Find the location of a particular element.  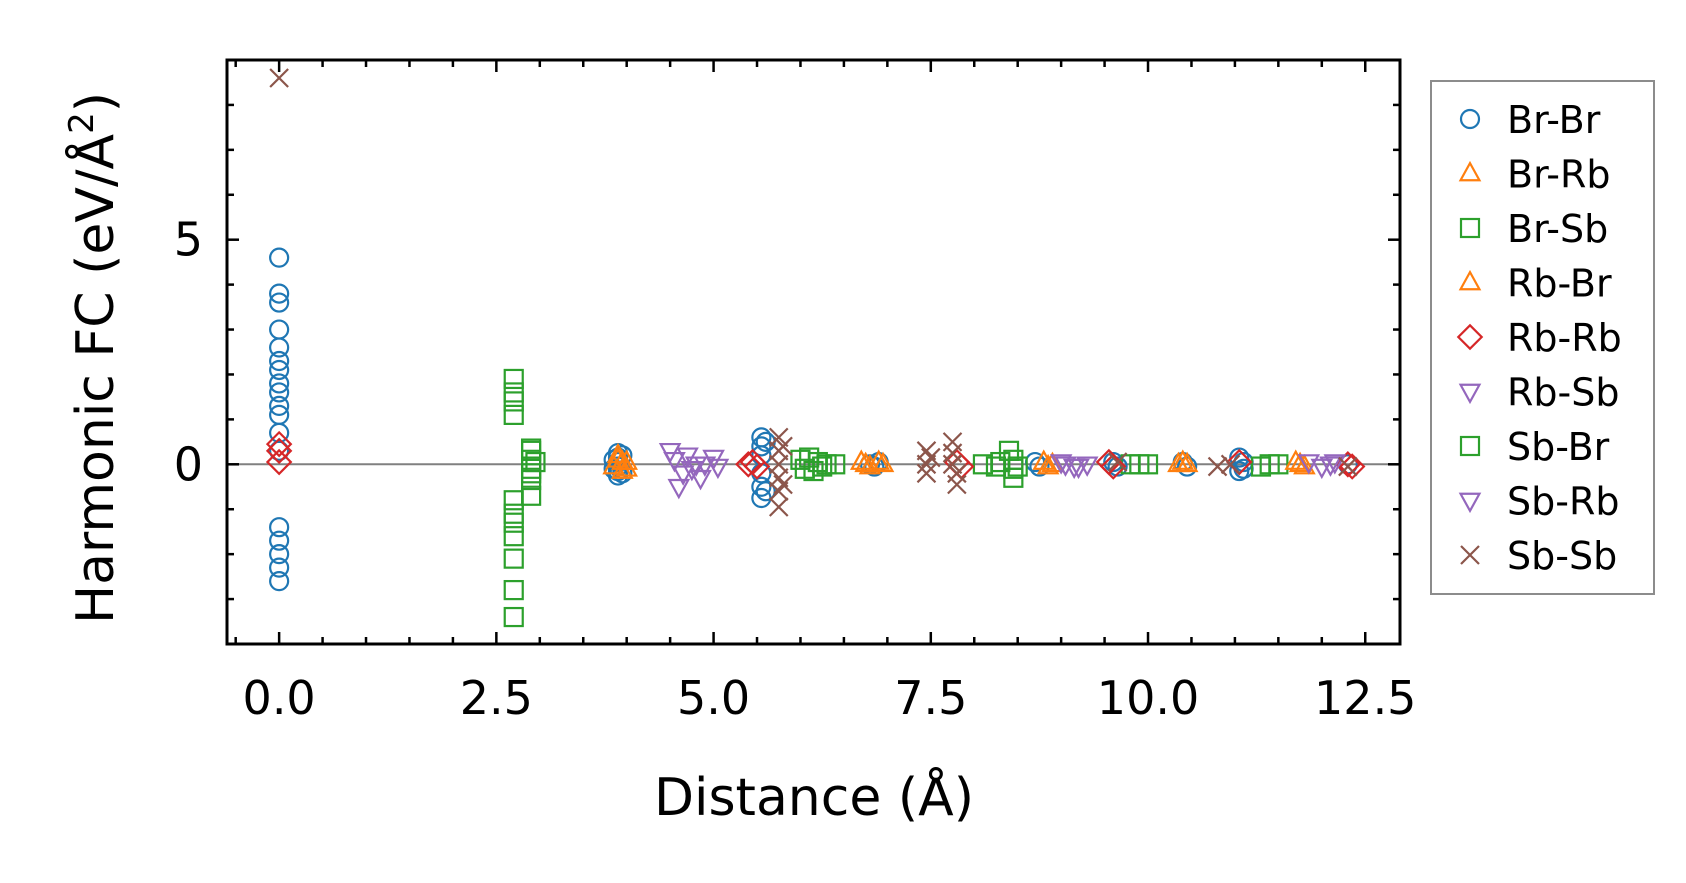

y-axis-label-superscript: 2 is located at coordinates (82, 123).